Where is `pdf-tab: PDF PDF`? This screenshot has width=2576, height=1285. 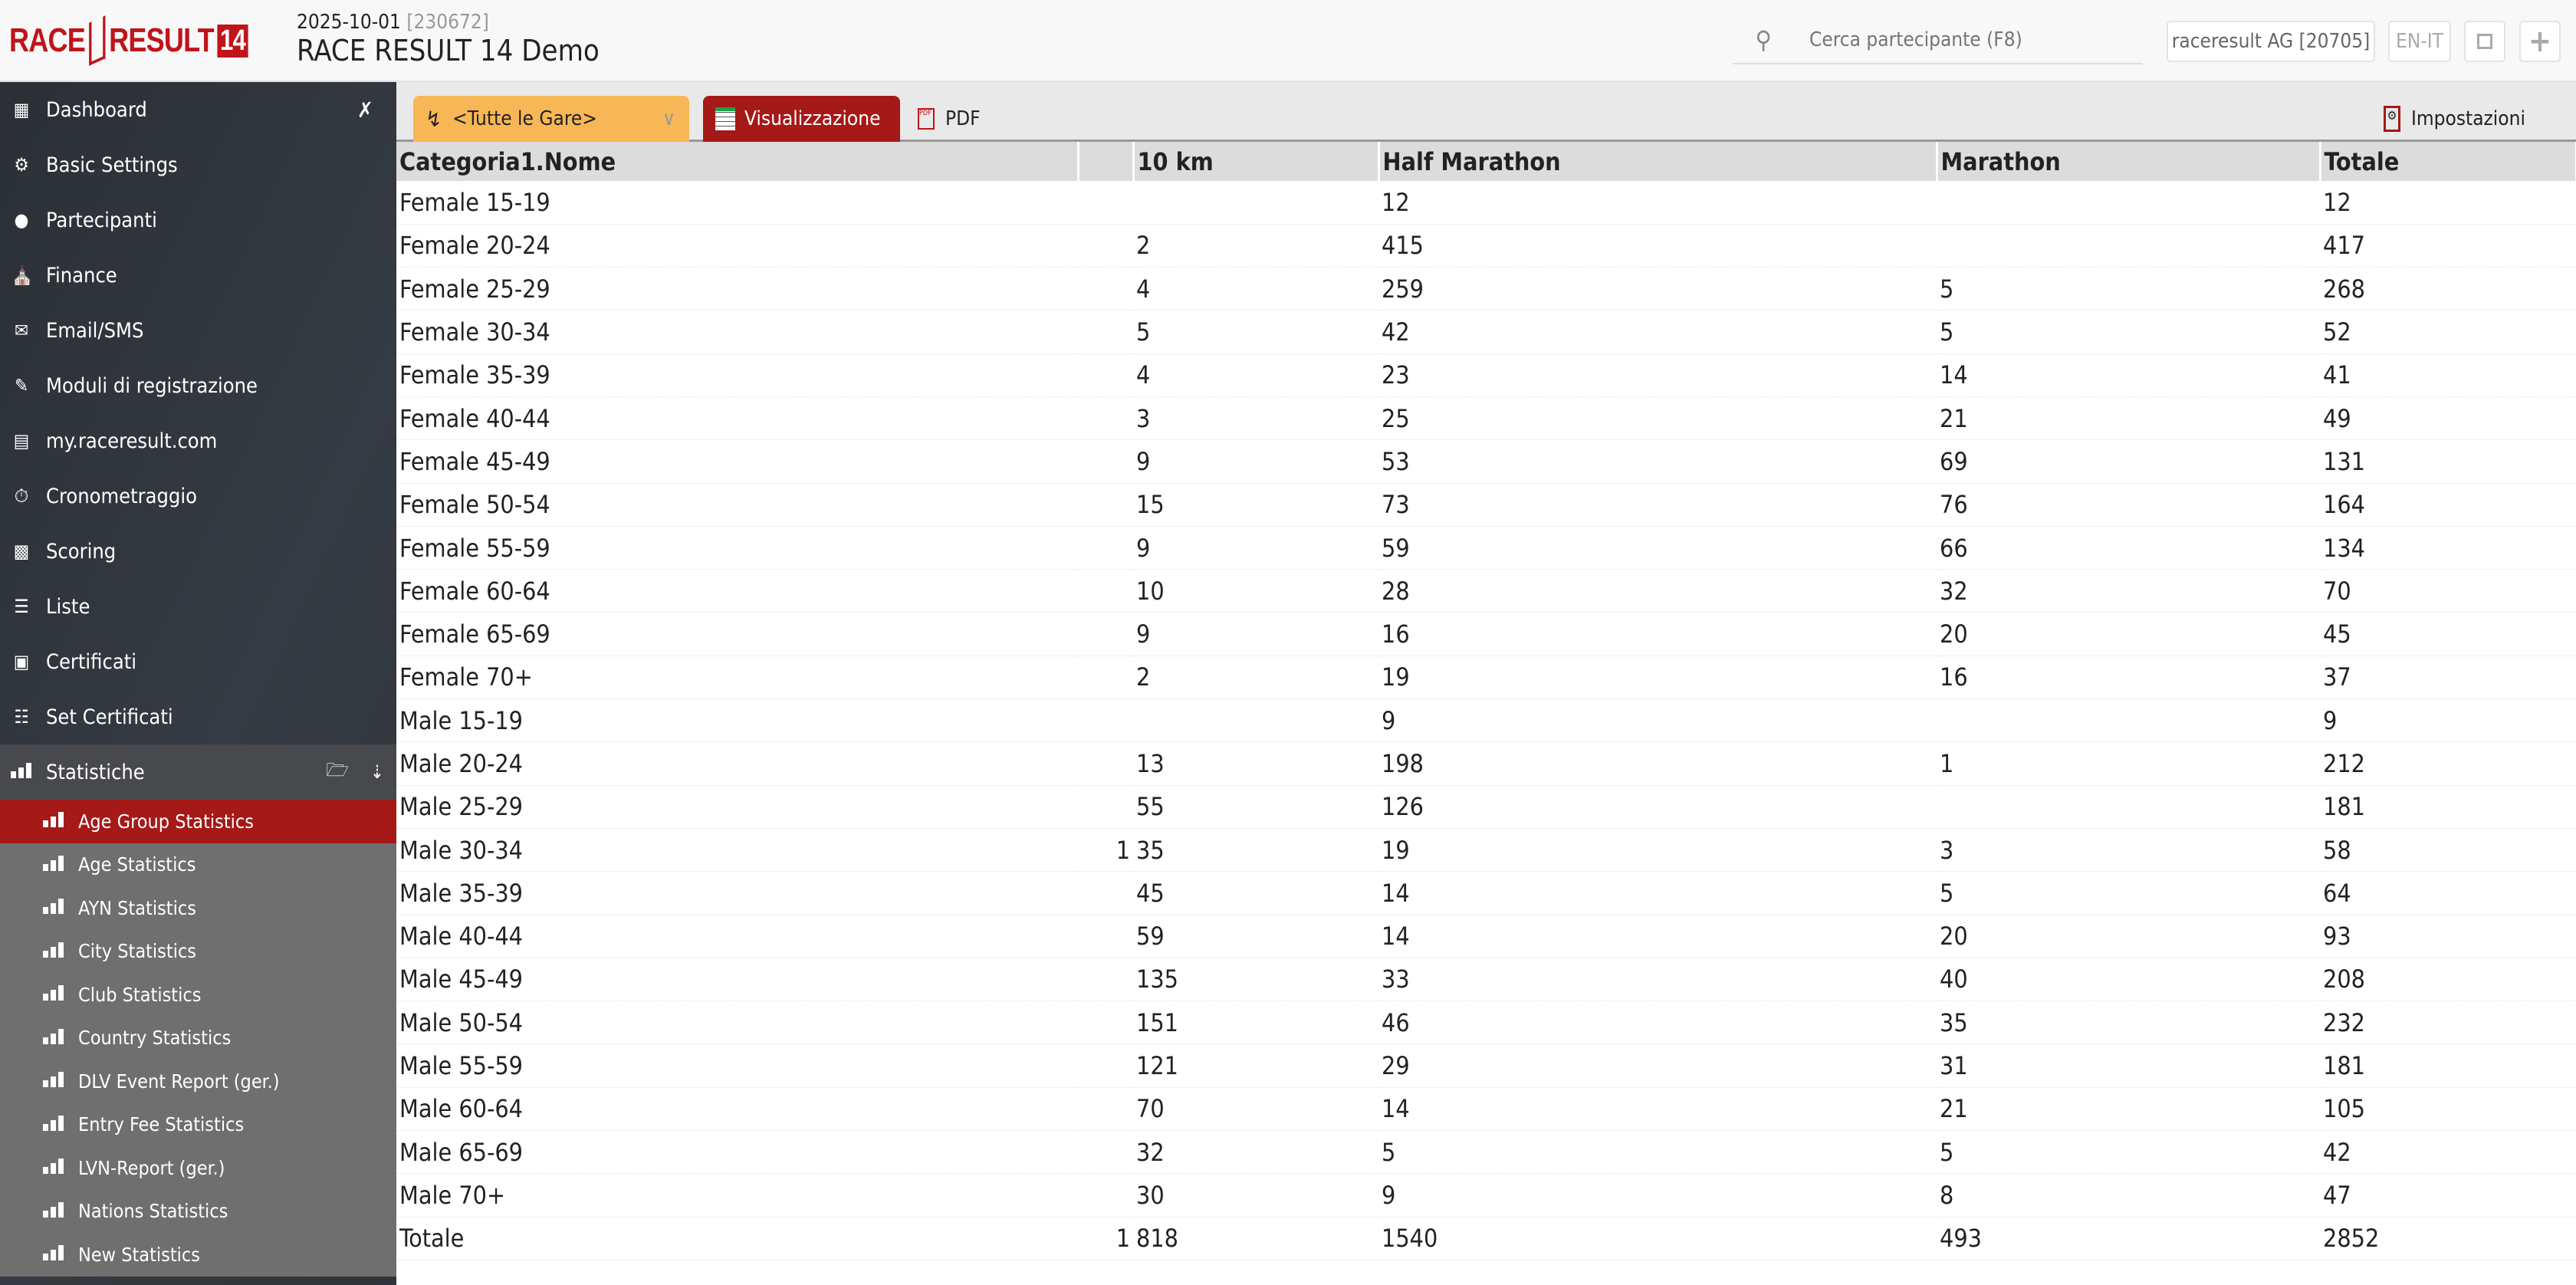
pdf-tab: PDF PDF is located at coordinates (972, 119).